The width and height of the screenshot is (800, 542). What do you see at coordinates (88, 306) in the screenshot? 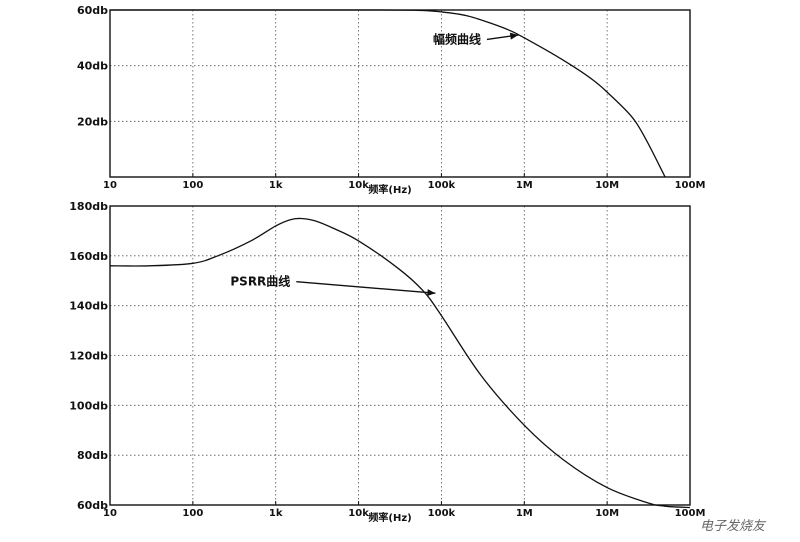
I see `y-tick-label: 140db` at bounding box center [88, 306].